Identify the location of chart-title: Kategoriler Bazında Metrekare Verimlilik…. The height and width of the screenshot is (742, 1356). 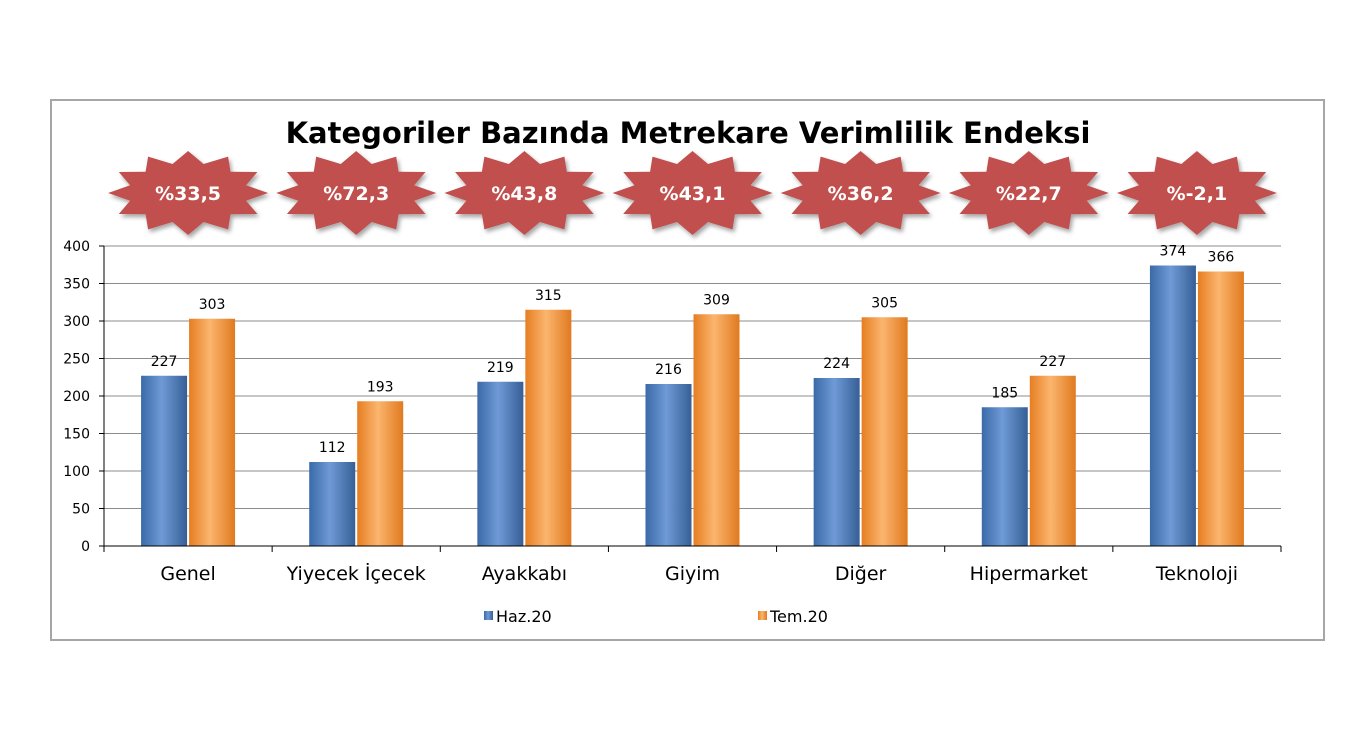
(688, 133).